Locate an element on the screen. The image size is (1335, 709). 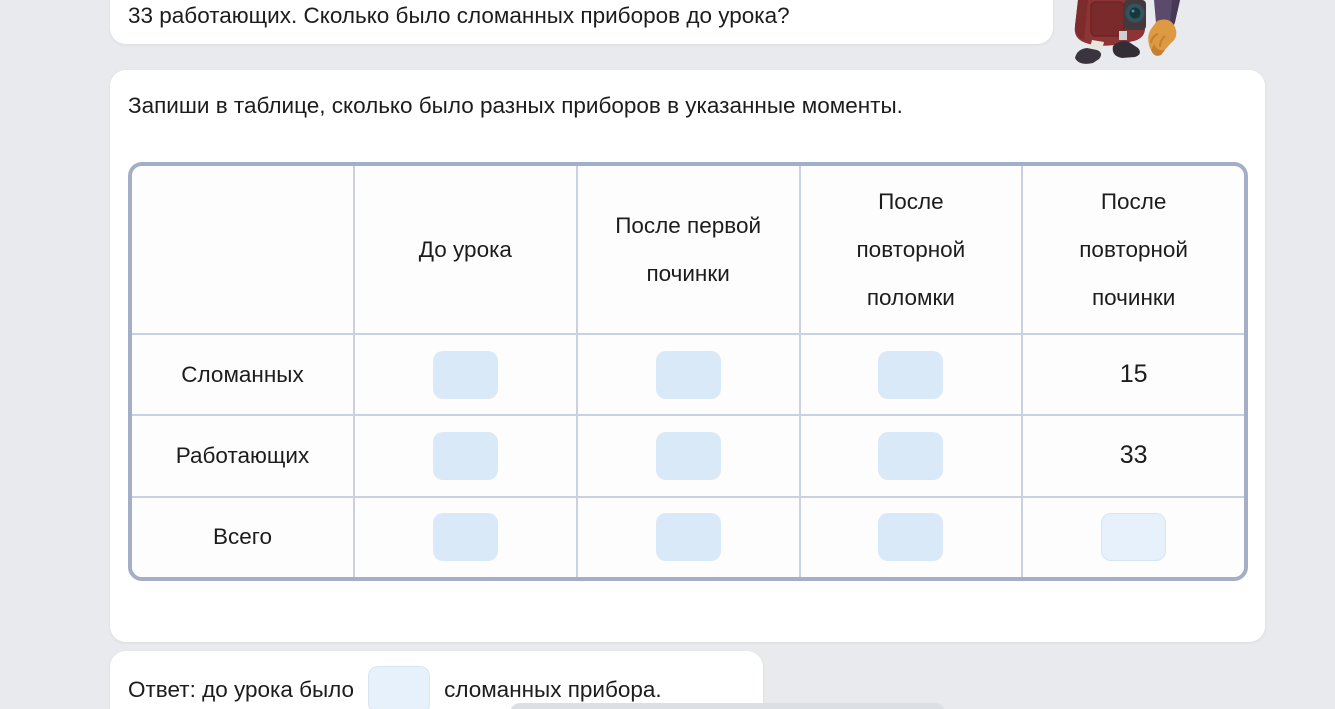
row-label-cell: Работающих is located at coordinates (243, 456).